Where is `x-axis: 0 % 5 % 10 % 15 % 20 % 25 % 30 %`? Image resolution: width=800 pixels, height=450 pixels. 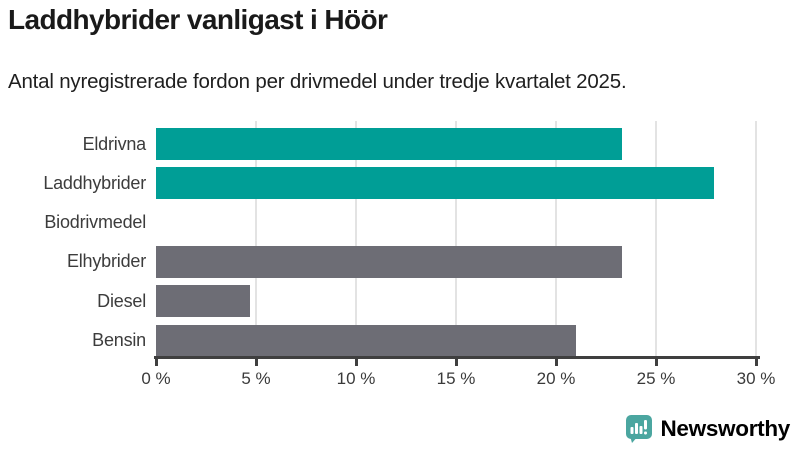 x-axis: 0 % 5 % 10 % 15 % 20 % 25 % 30 % is located at coordinates (458, 373).